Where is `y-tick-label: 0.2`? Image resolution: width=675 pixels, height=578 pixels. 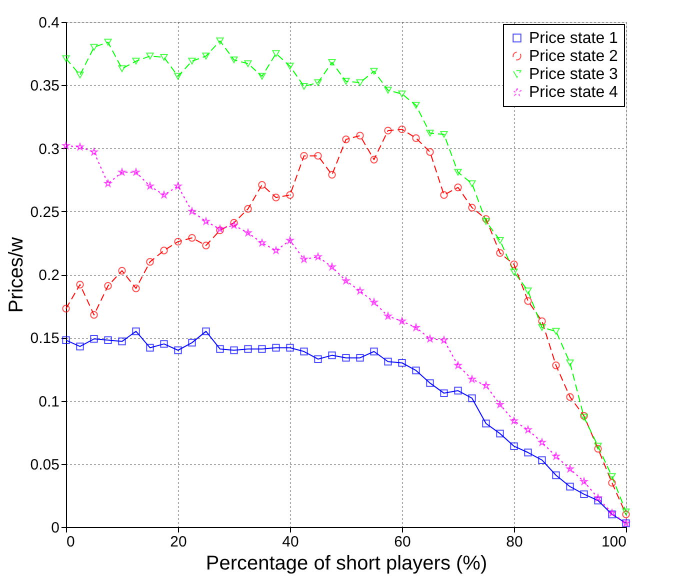 y-tick-label: 0.2 is located at coordinates (49, 275).